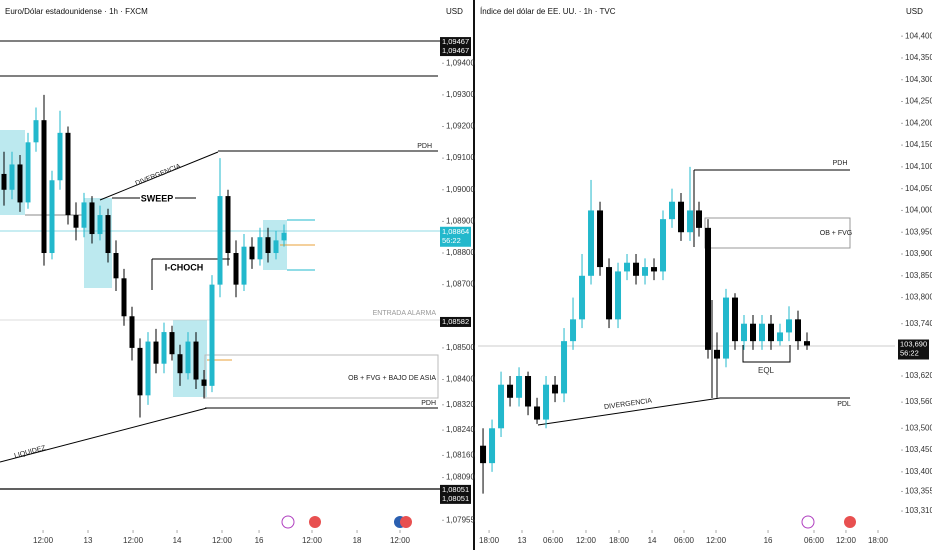  I want to click on annotation: PDH, so click(428, 403).